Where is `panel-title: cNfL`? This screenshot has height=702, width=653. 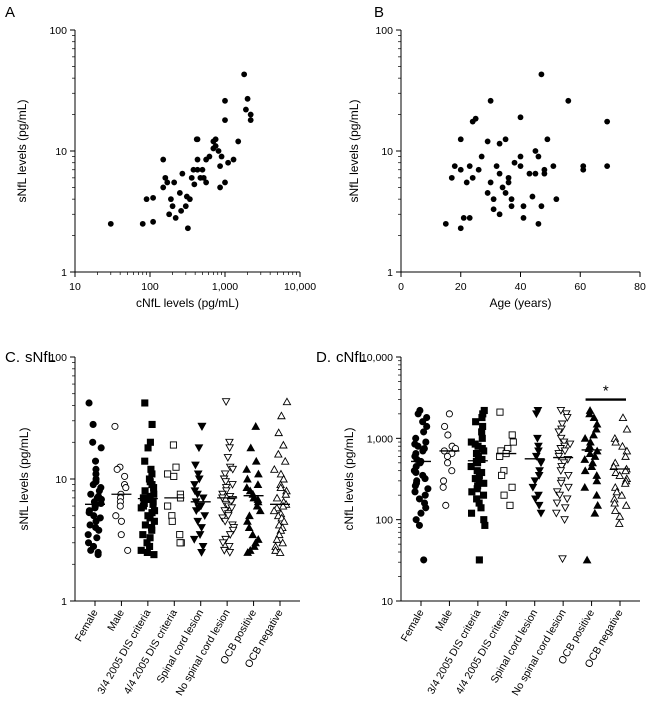 panel-title: cNfL is located at coordinates (351, 357).